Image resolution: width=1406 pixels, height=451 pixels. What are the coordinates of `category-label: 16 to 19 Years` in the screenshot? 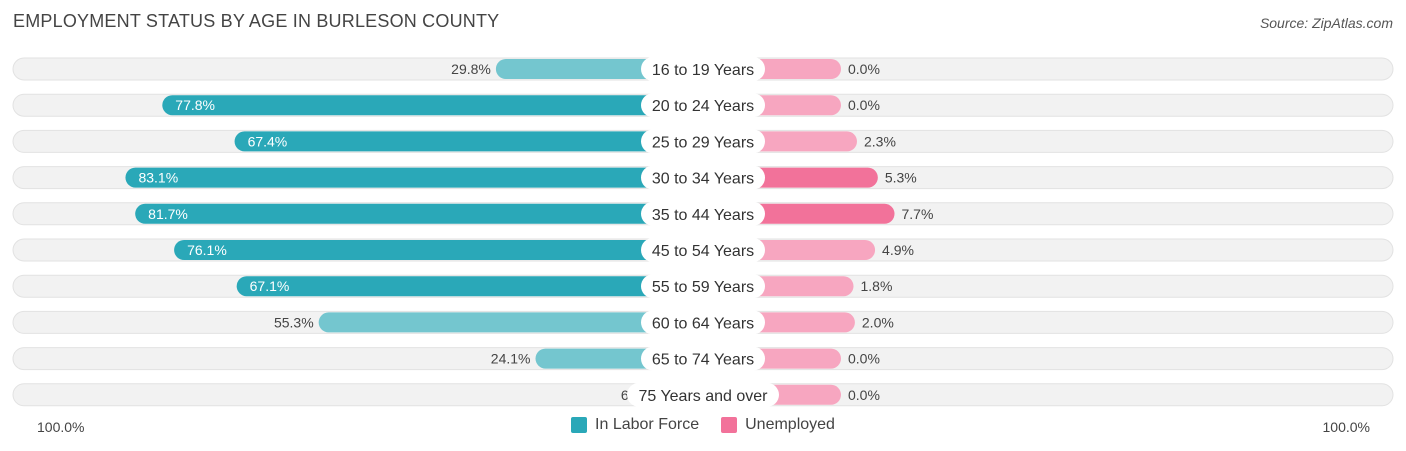 It's located at (703, 70).